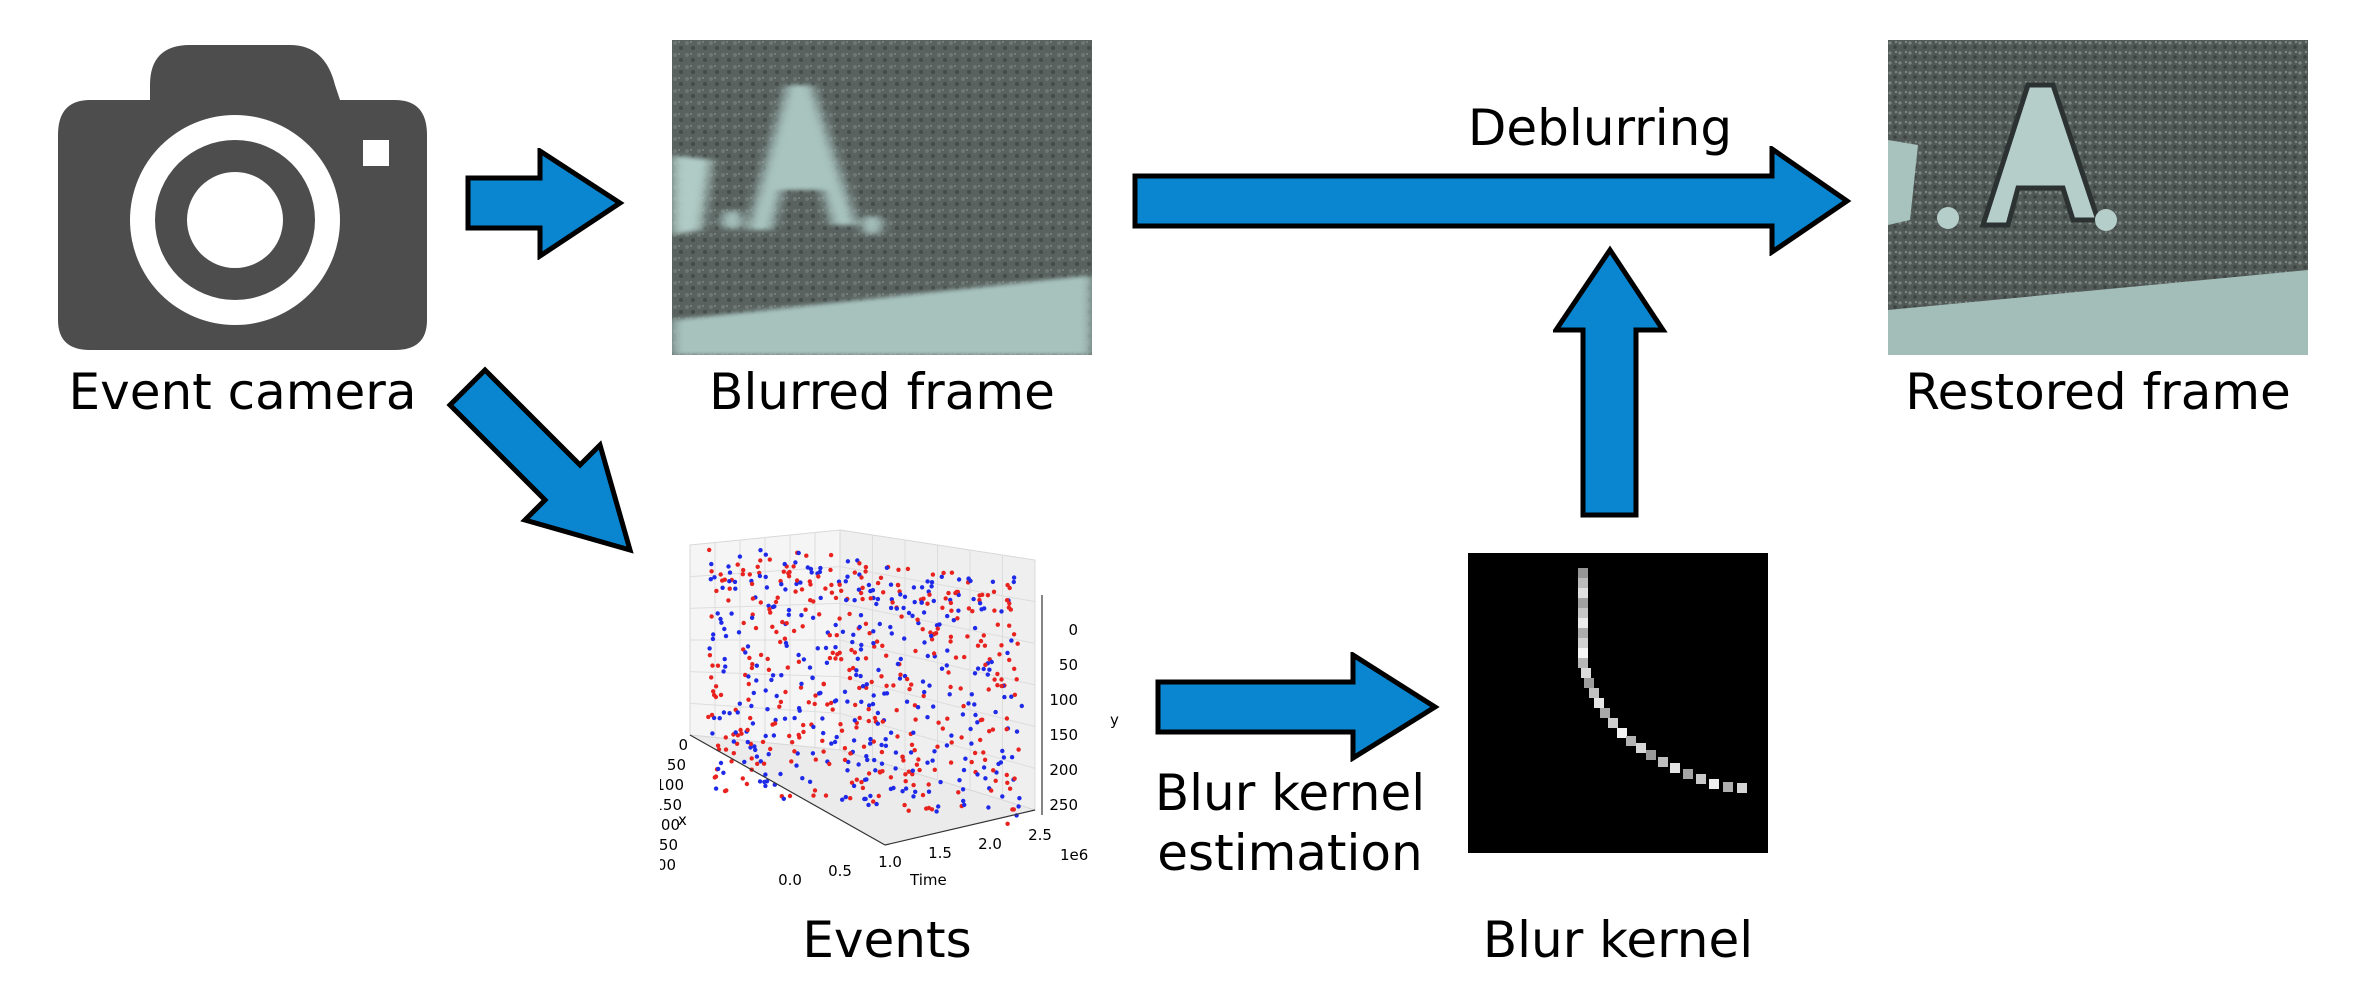 Image resolution: width=2362 pixels, height=997 pixels. Describe the element at coordinates (882, 197) in the screenshot. I see `blurred-frame-image` at that location.